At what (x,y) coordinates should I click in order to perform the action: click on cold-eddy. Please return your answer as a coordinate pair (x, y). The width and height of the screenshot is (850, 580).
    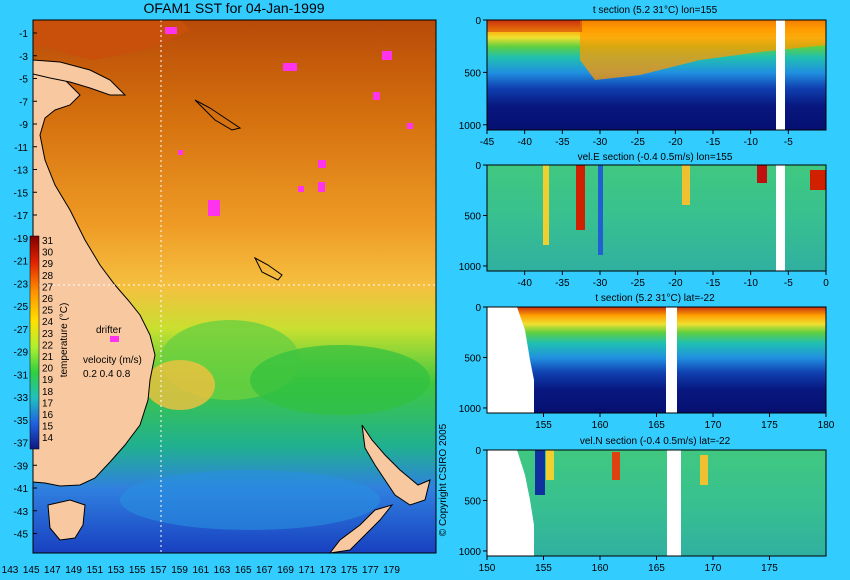
    Looking at the image, I should click on (250, 500).